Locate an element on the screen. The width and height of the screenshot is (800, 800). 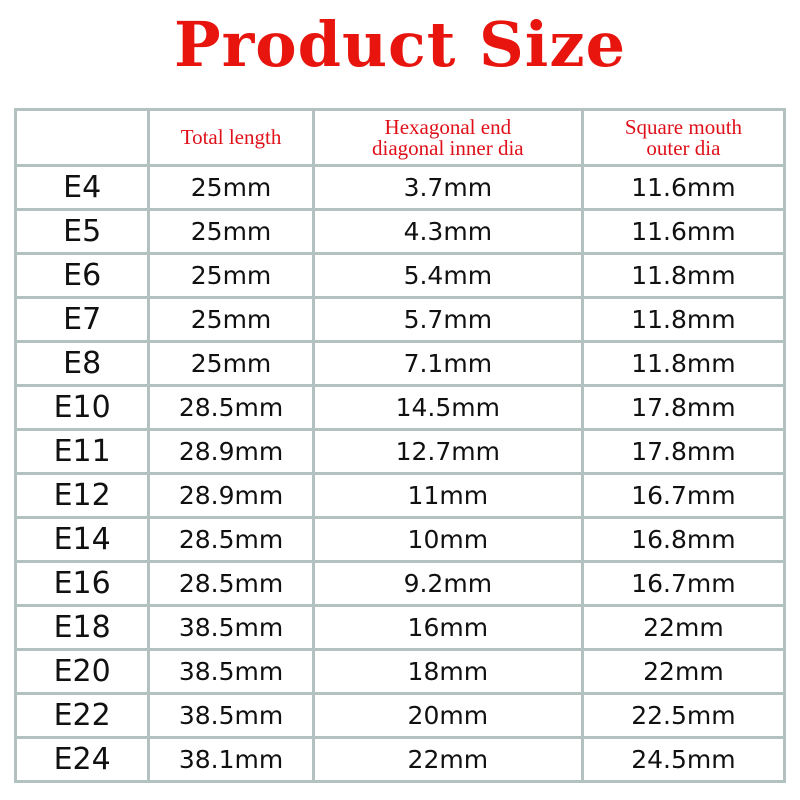
cell-model: E16 is located at coordinates (82, 583).